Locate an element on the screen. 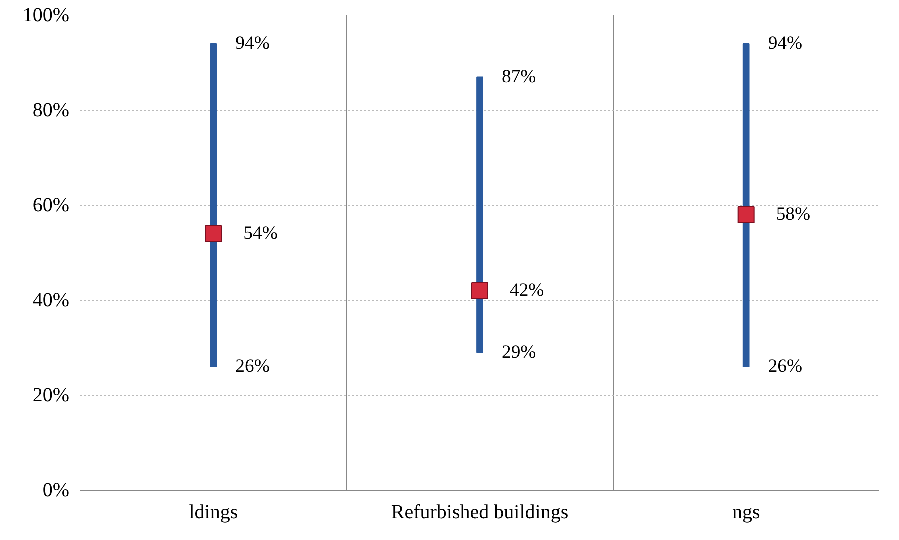 This screenshot has height=540, width=899. x-tick-label: Refurbished buildings is located at coordinates (480, 513).